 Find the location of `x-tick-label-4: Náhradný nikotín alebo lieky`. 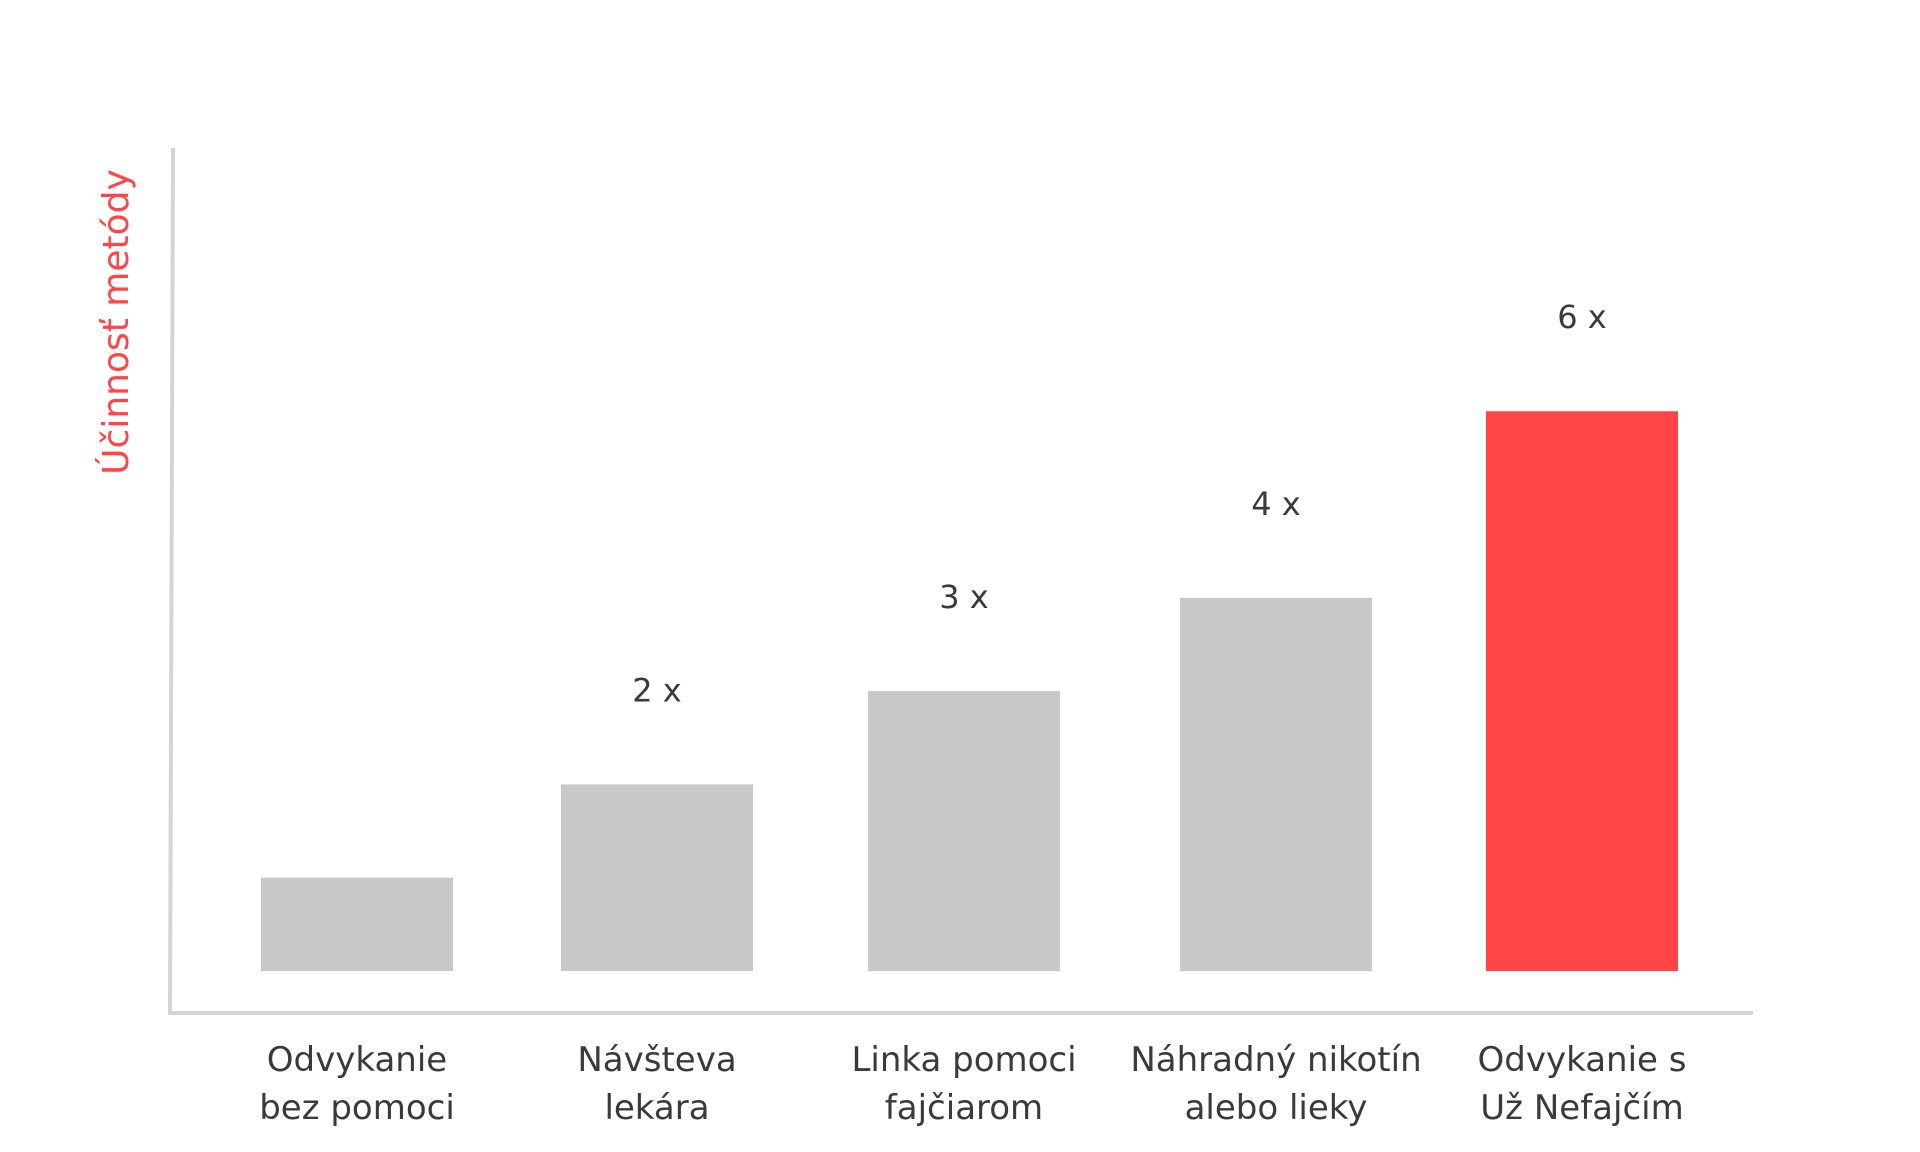

x-tick-label-4: Náhradný nikotín alebo lieky is located at coordinates (1275, 1084).